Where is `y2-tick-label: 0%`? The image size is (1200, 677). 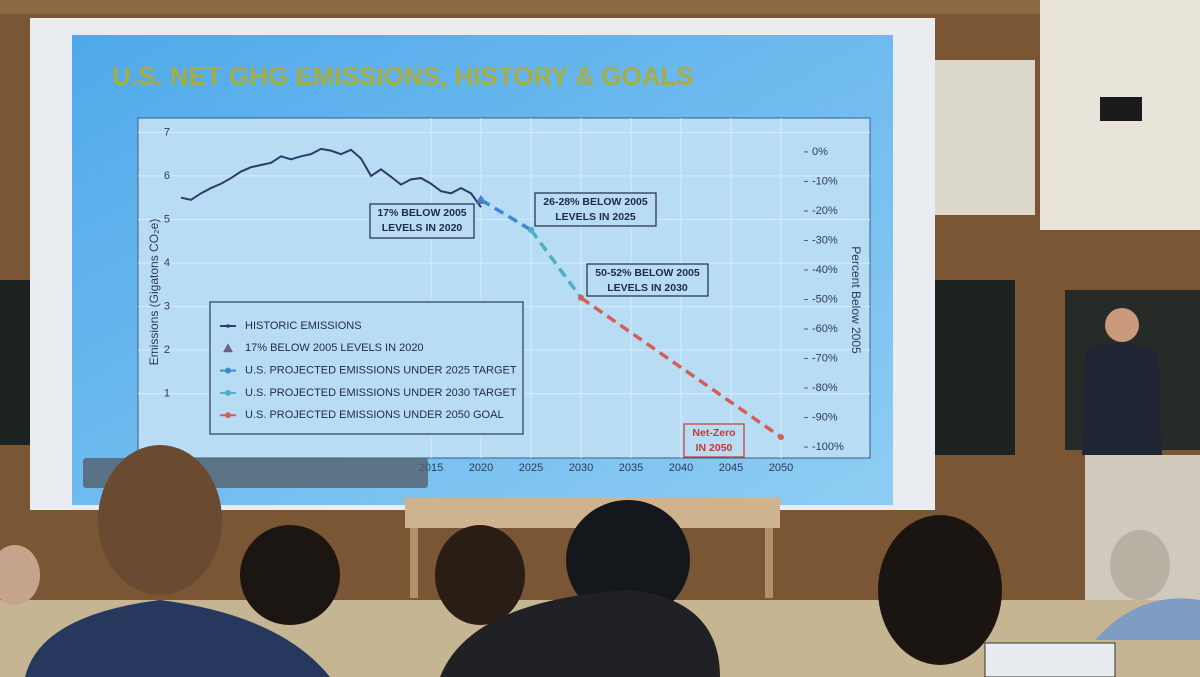 y2-tick-label: 0% is located at coordinates (820, 152).